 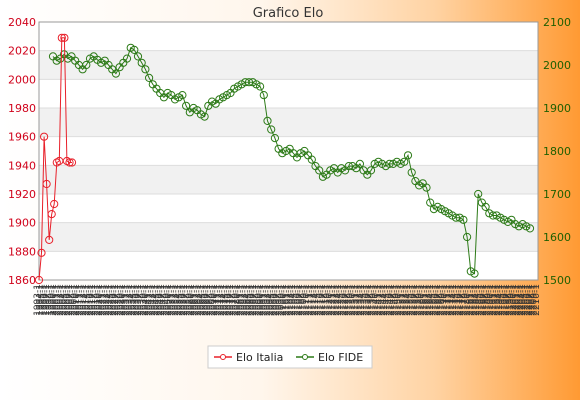 I want to click on x-tick-label: 2043-1, so click(x=153, y=300).